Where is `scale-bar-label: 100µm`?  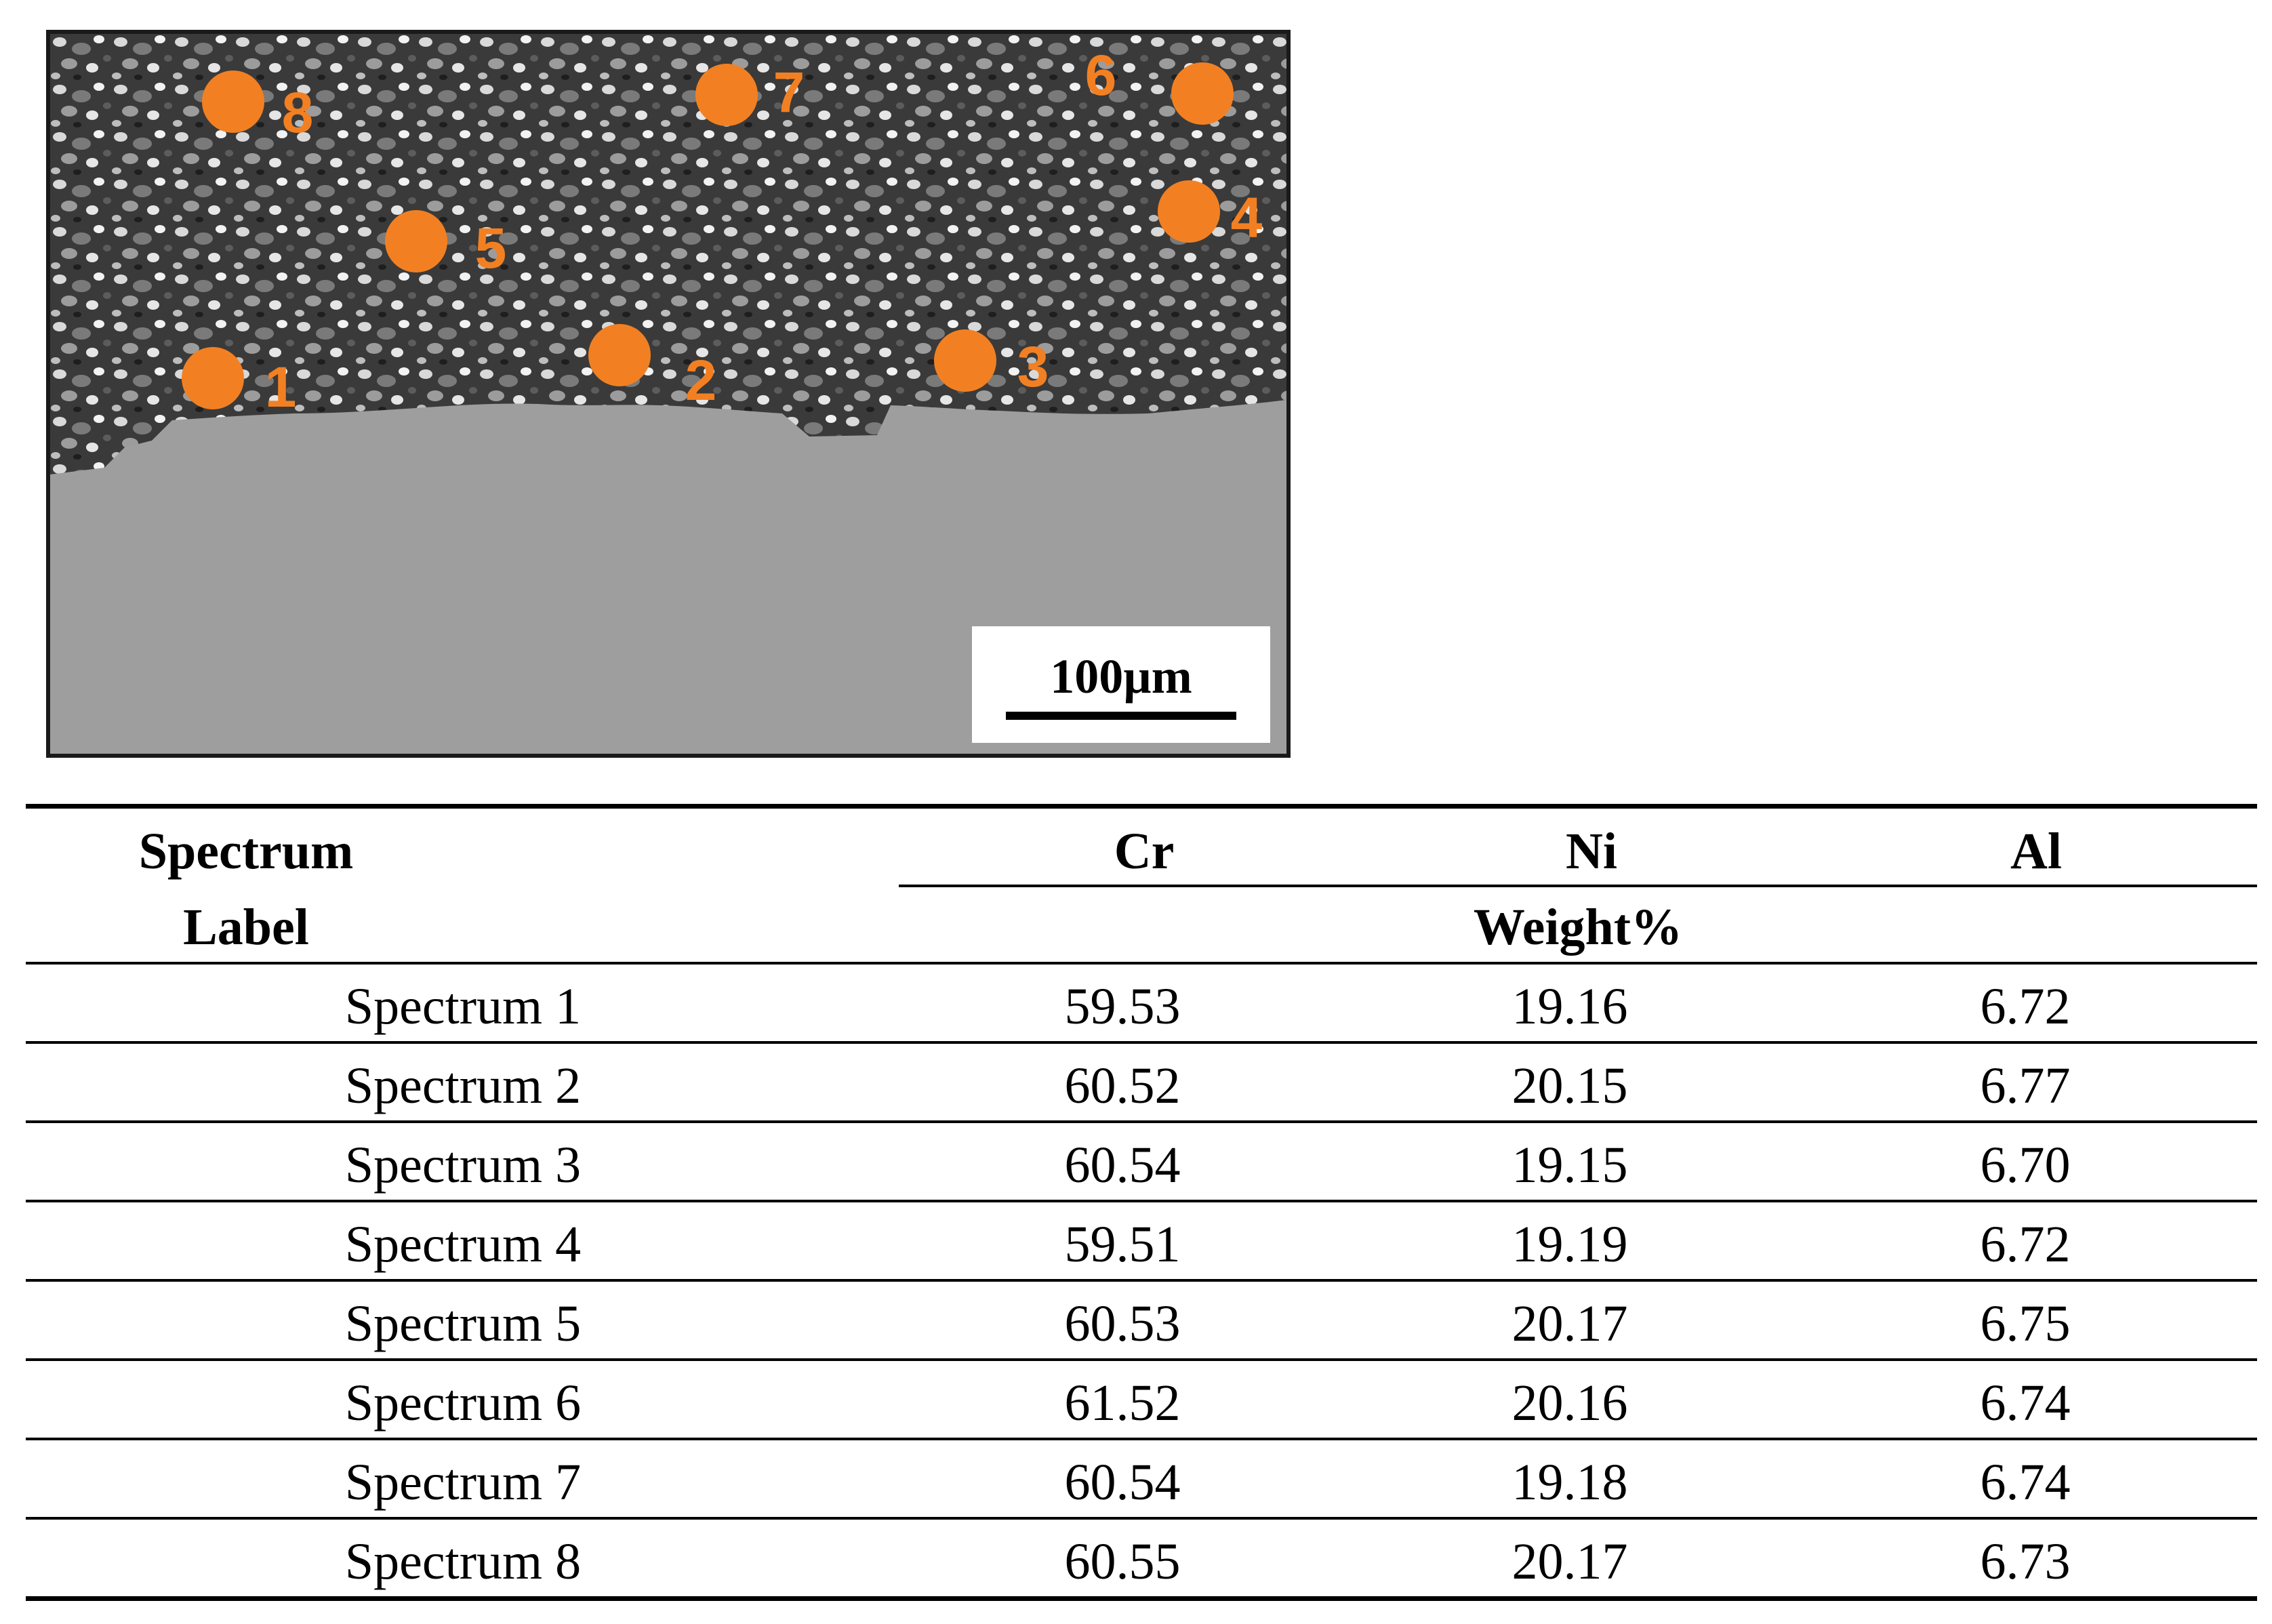
scale-bar-label: 100µm is located at coordinates (1121, 676).